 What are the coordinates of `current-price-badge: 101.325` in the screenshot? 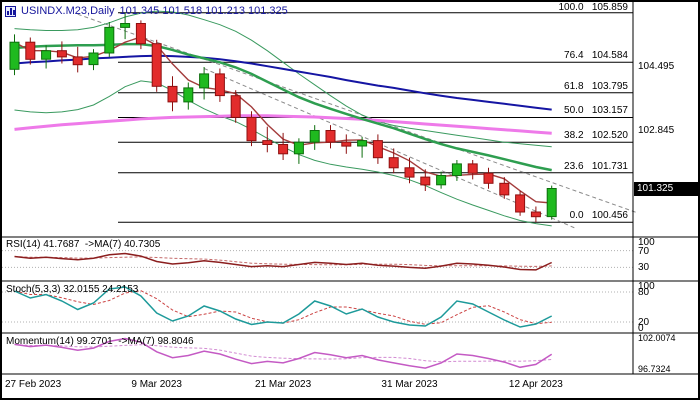 It's located at (666, 188).